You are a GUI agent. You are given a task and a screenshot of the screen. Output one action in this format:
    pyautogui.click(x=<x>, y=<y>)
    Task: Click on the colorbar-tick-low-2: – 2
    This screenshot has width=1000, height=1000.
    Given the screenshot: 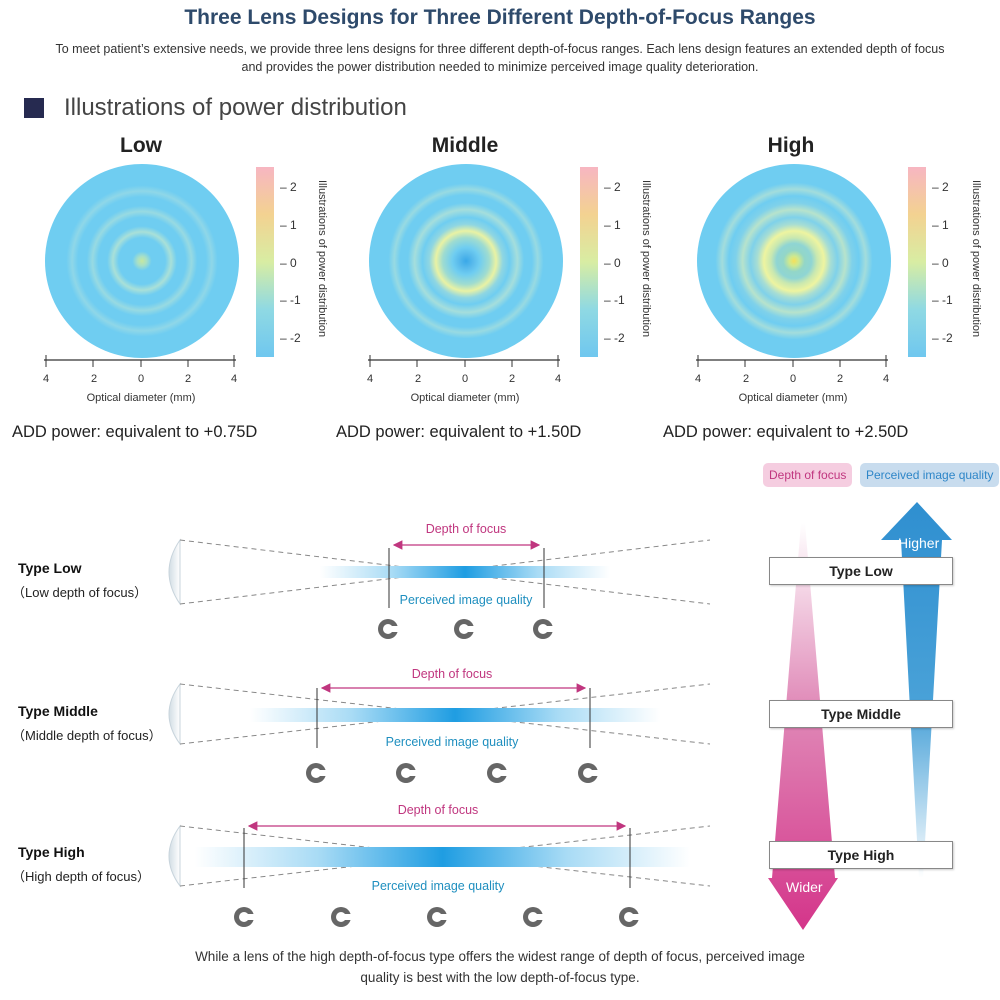 What is the action you would take?
    pyautogui.click(x=288, y=187)
    